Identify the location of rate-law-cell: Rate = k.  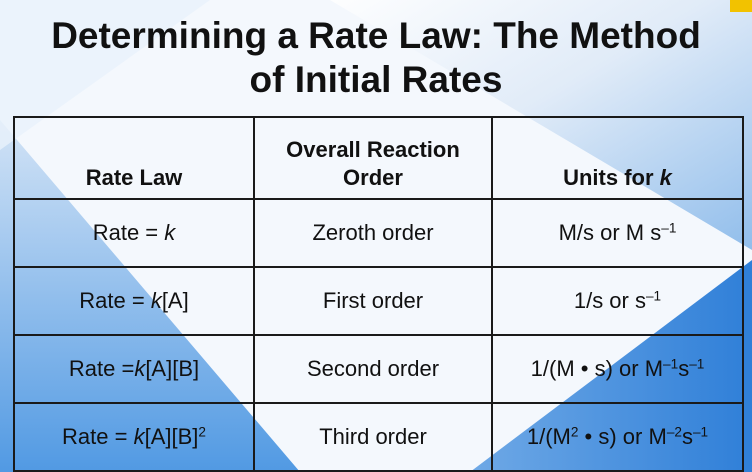
(134, 233).